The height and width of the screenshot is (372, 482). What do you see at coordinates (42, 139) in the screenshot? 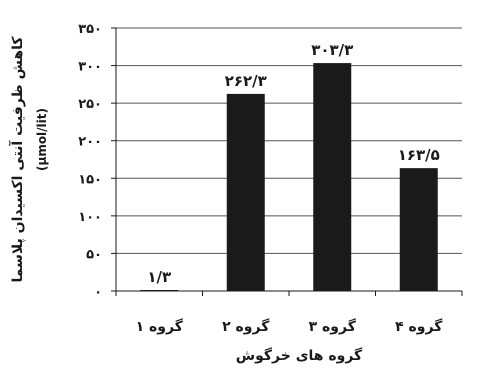
I see `y-axis-unit: (μmol/lit)` at bounding box center [42, 139].